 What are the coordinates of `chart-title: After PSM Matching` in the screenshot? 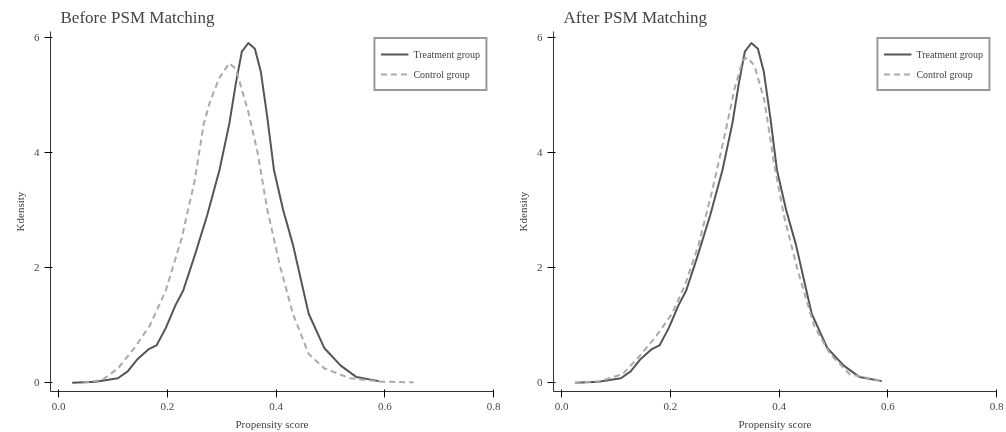 It's located at (635, 17).